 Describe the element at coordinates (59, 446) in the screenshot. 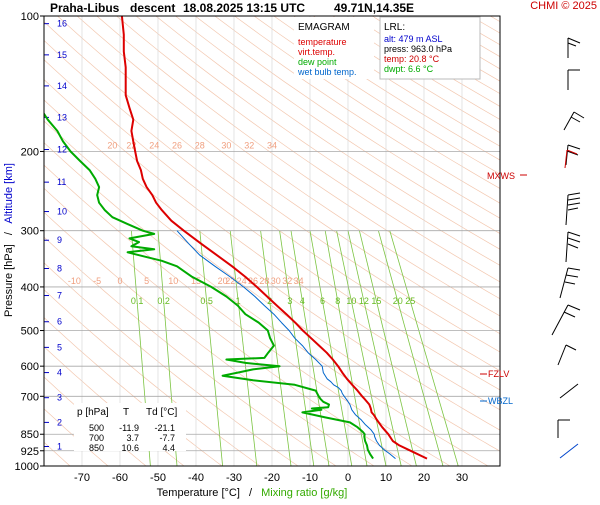

I see `altitude-label: 1` at that location.